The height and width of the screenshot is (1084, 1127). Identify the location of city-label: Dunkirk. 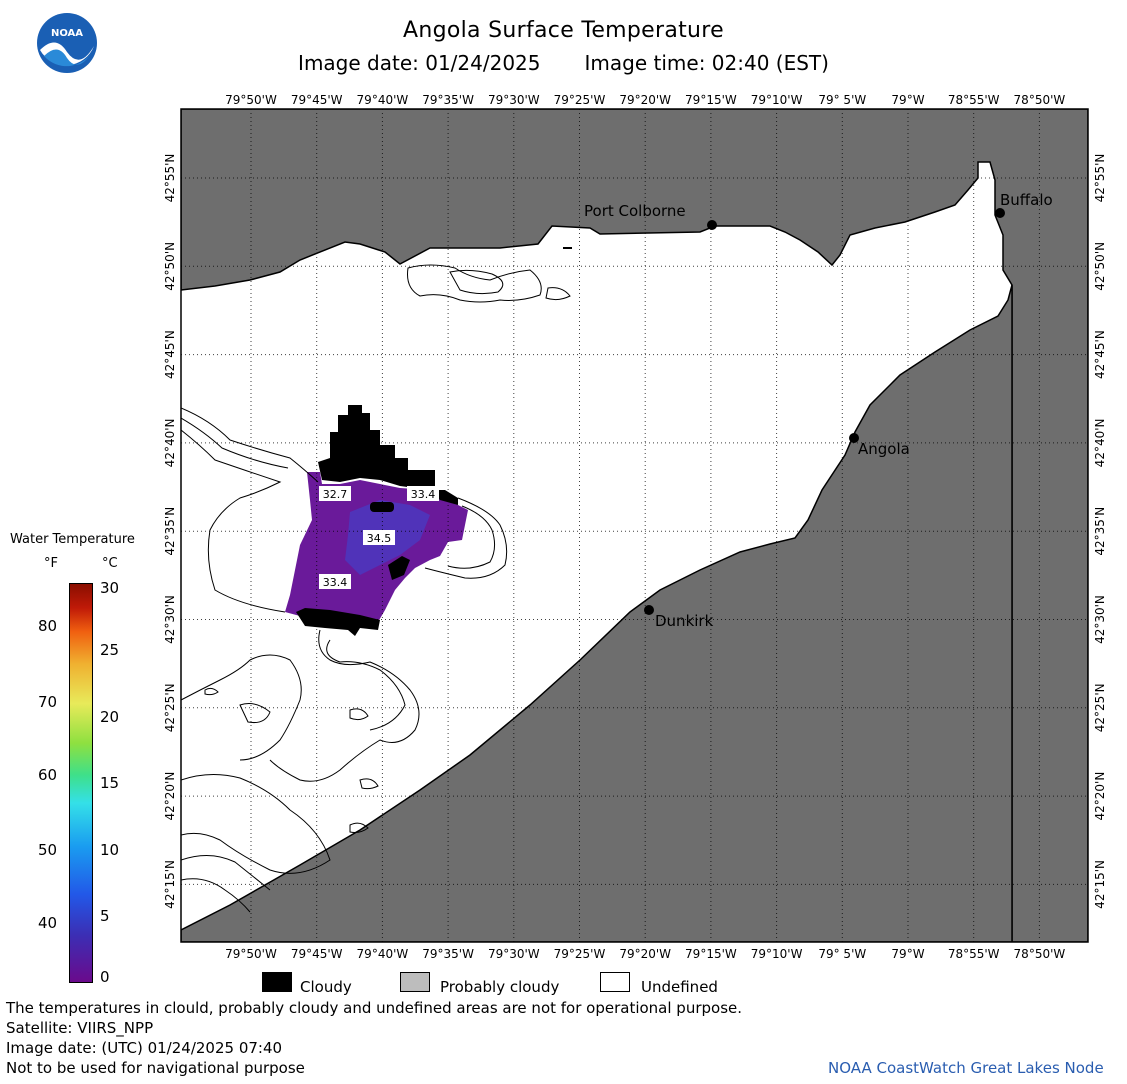
(684, 621).